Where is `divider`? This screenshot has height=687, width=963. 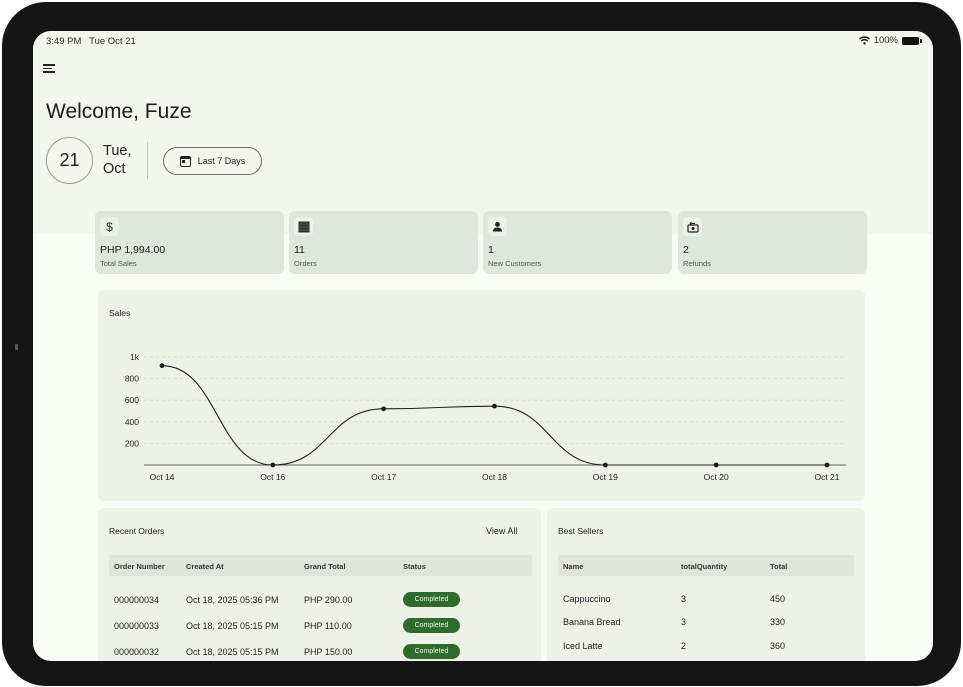
divider is located at coordinates (147, 160).